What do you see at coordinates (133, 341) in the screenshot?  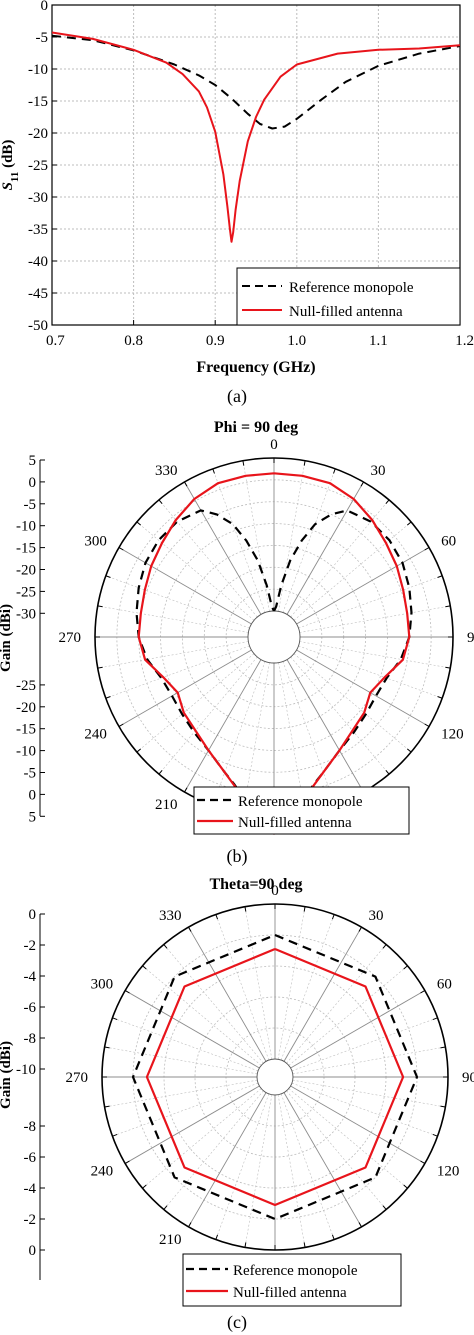 I see `x-tick-label: 0.8` at bounding box center [133, 341].